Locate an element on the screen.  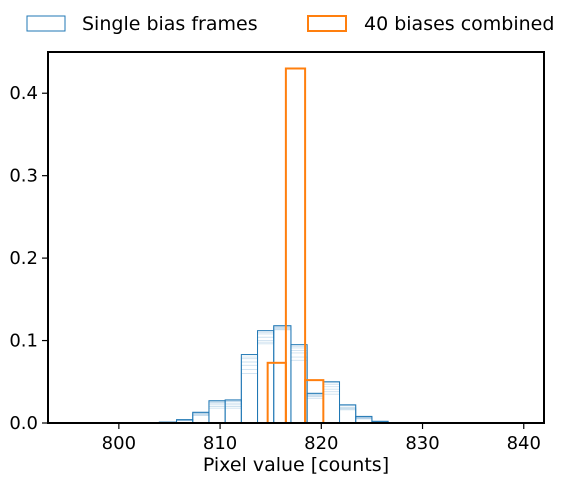
y-axis-ticks: 0.0 0.1 0.2 0.3 0.4 is located at coordinates (28, 258).